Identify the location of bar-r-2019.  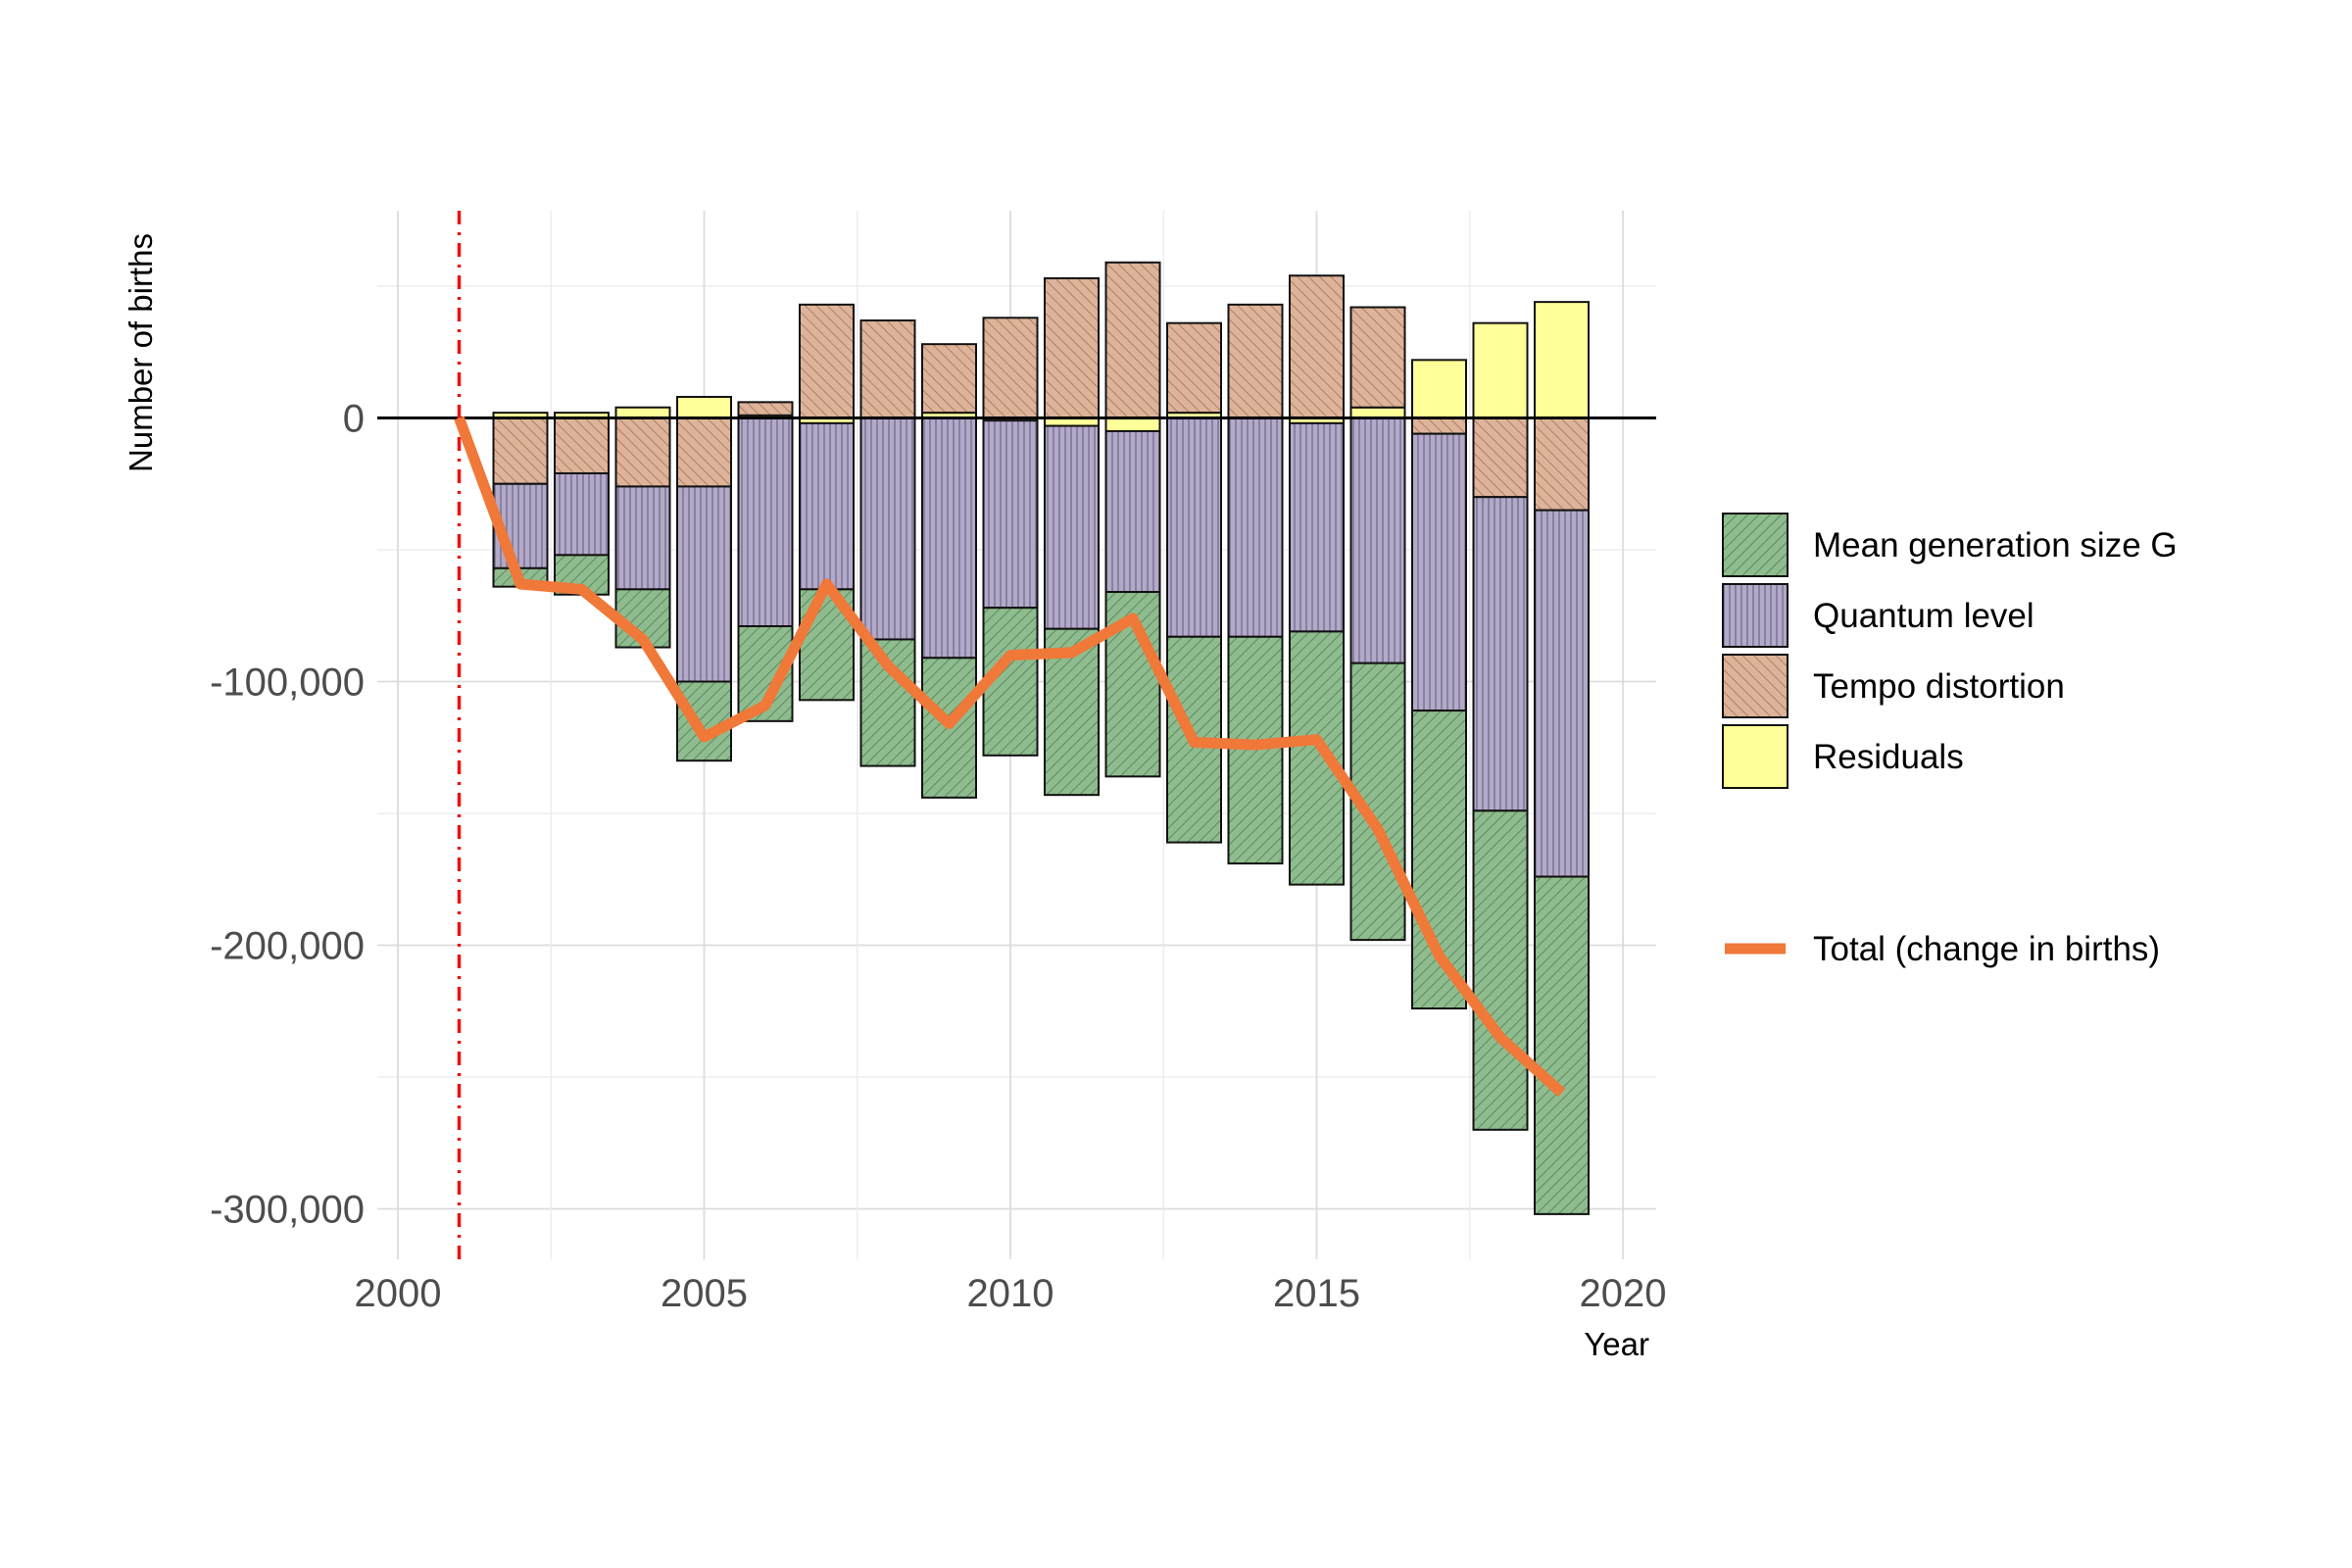
(1562, 360).